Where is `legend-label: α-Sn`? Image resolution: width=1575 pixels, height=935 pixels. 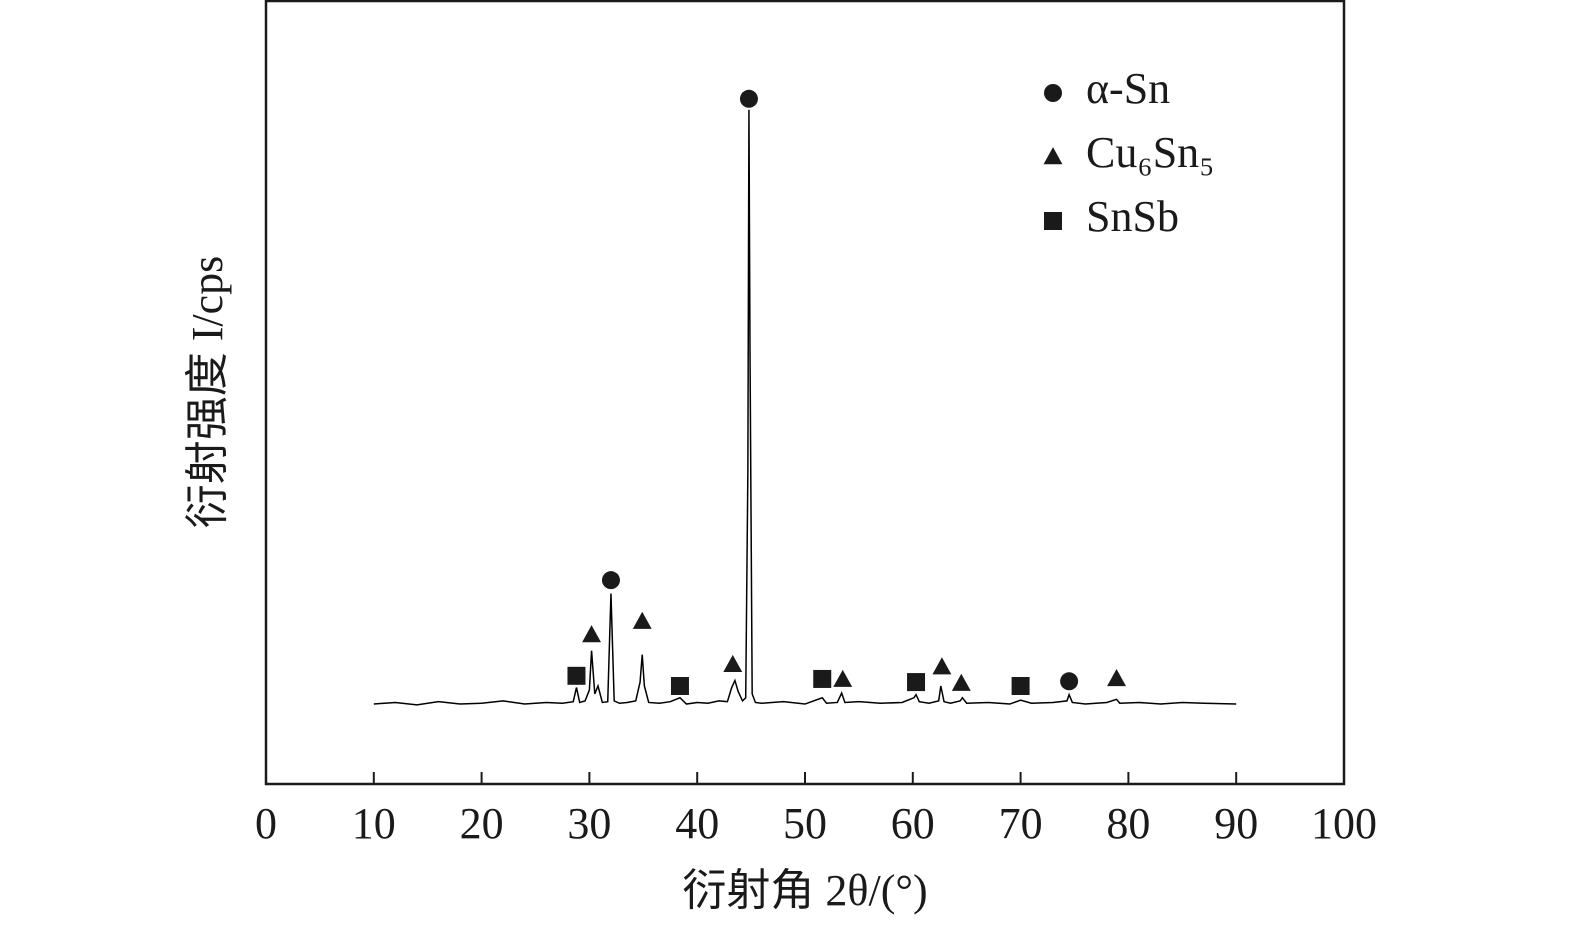
legend-label: α-Sn is located at coordinates (1128, 88).